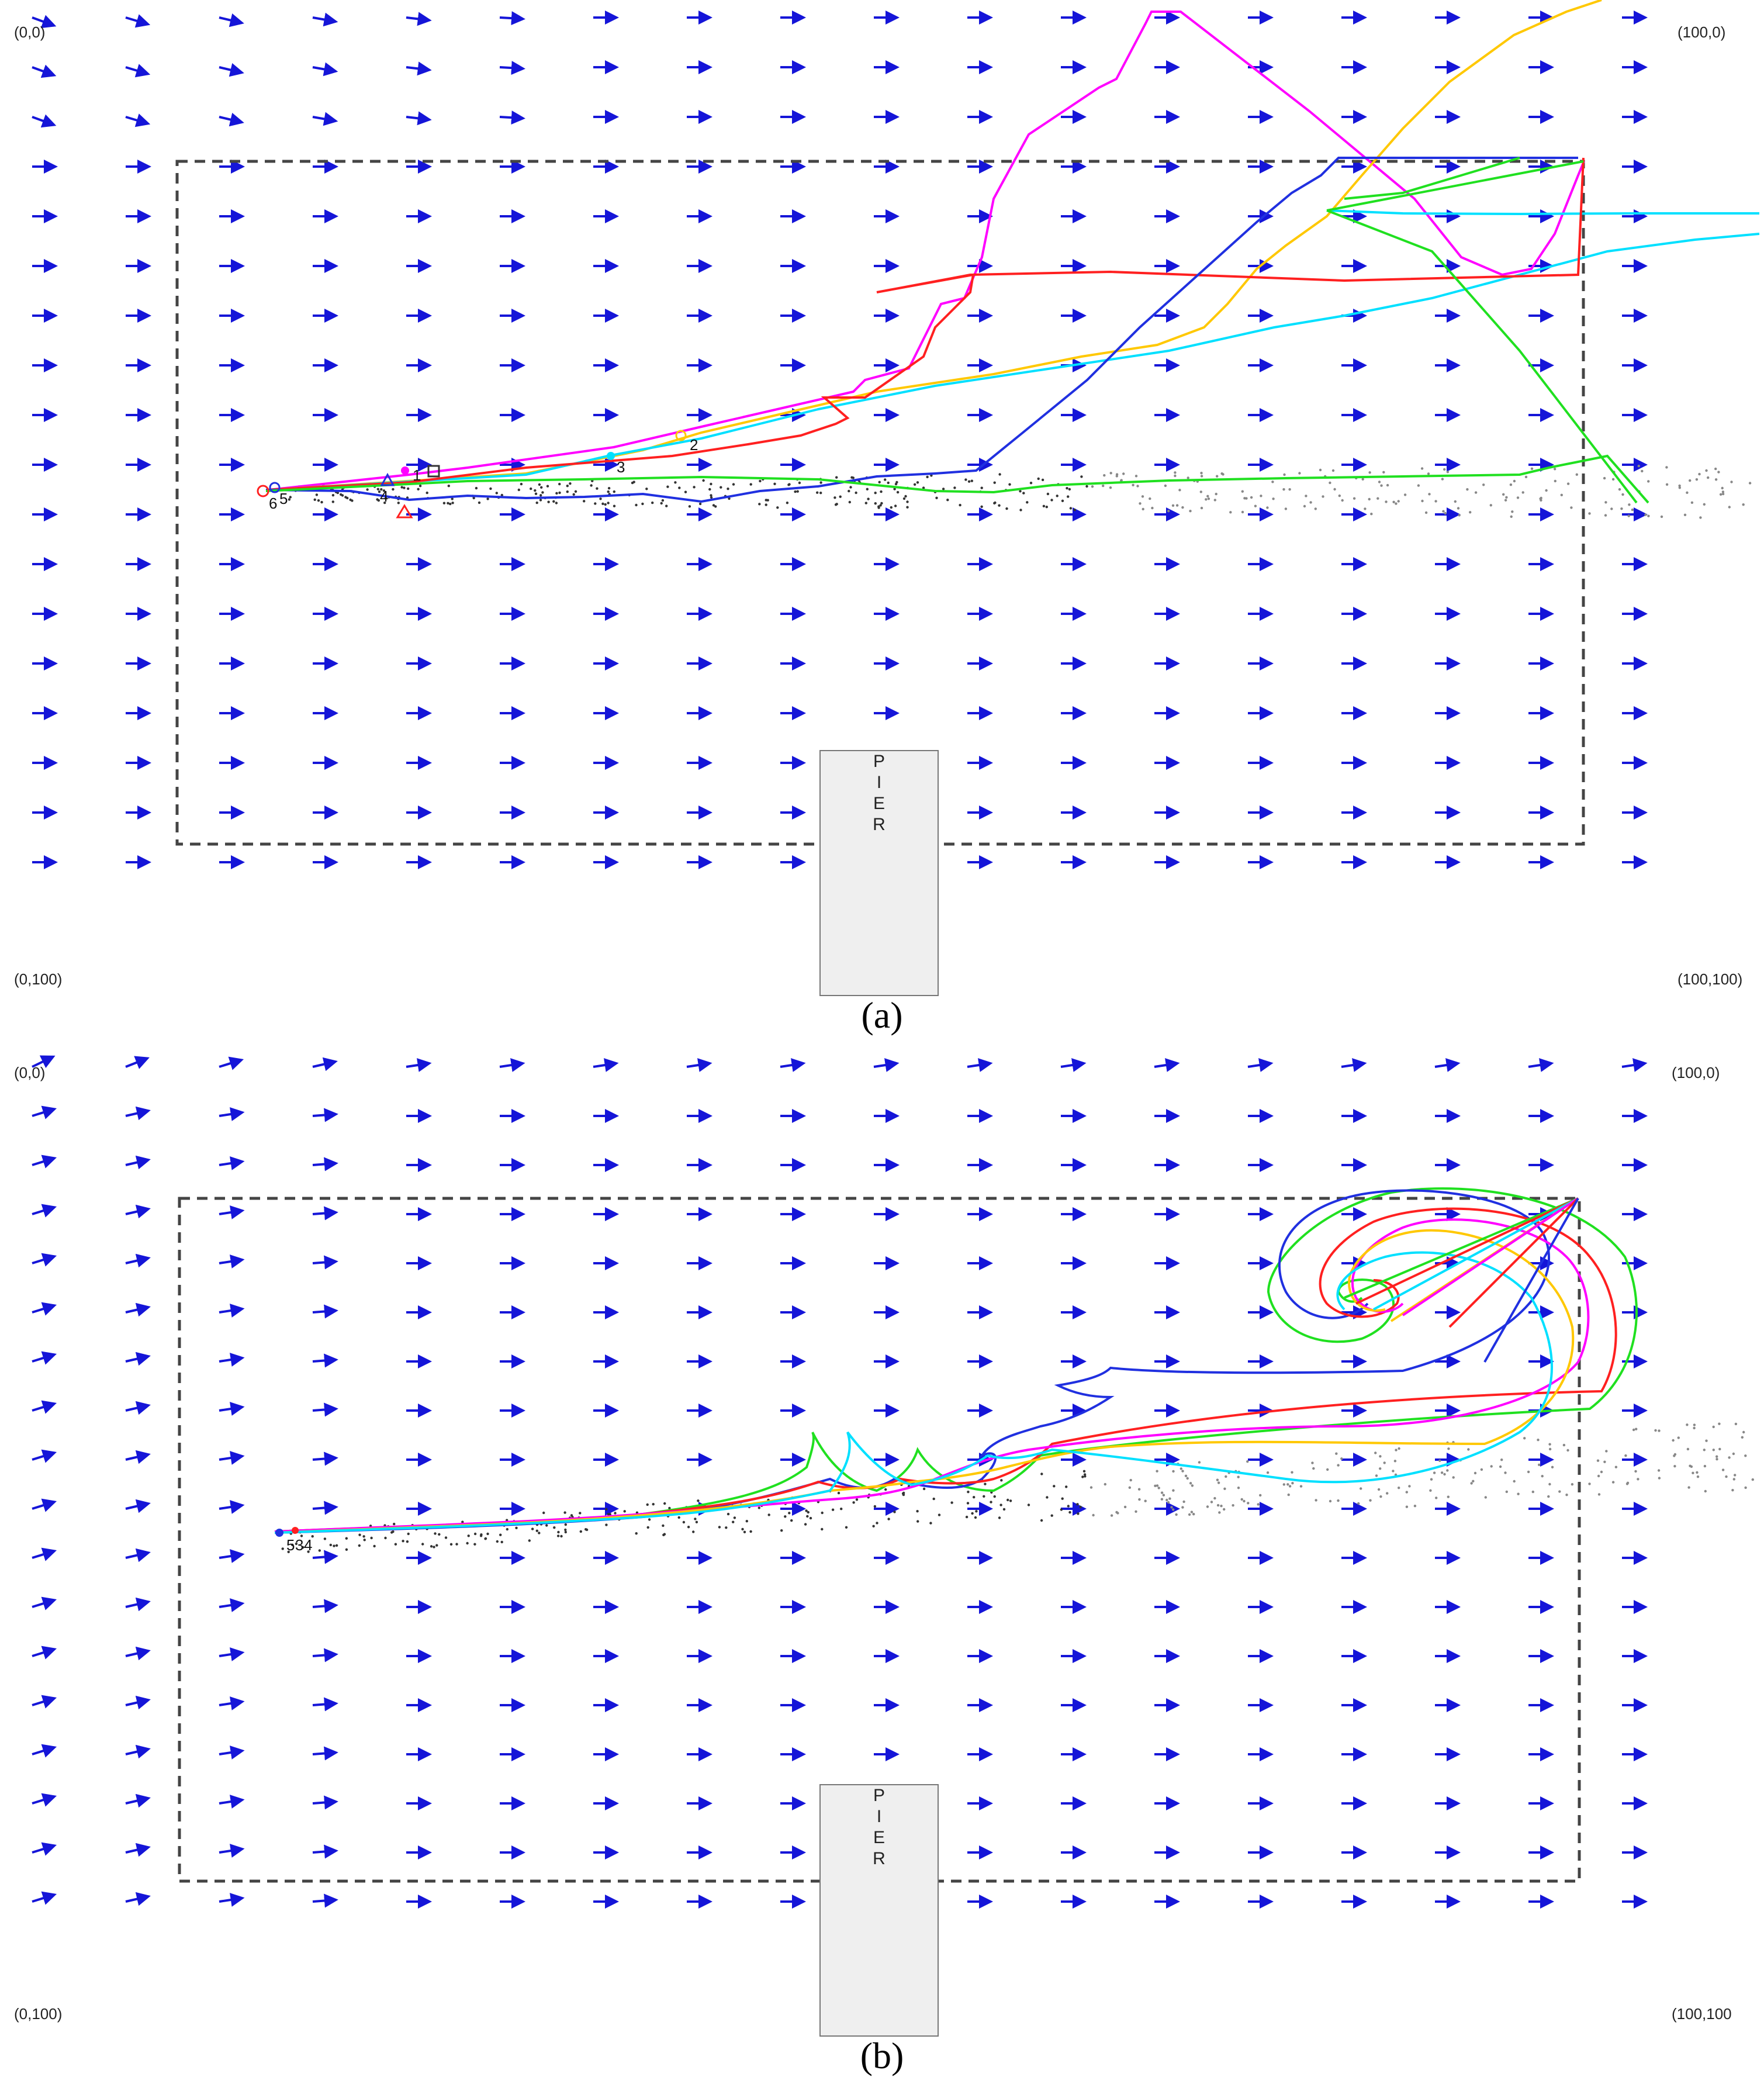 The width and height of the screenshot is (1764, 2098). I want to click on trajectory-red, so click(945, 1370).